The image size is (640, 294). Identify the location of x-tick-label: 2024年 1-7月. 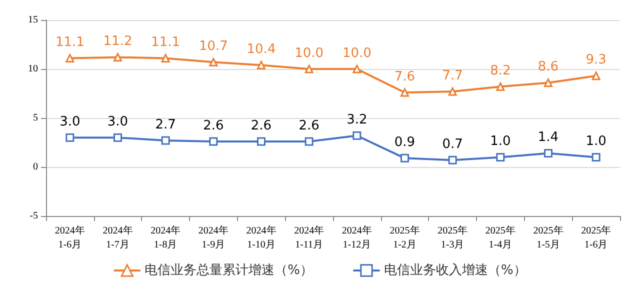
(117, 237).